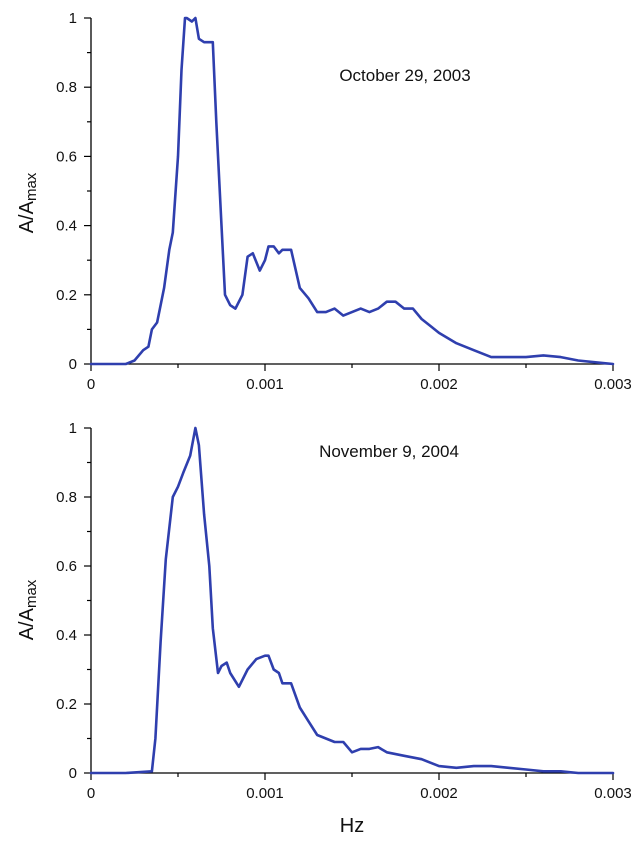 This screenshot has height=841, width=641. Describe the element at coordinates (404, 75) in the screenshot. I see `chart-annotation: October 29, 2003` at that location.